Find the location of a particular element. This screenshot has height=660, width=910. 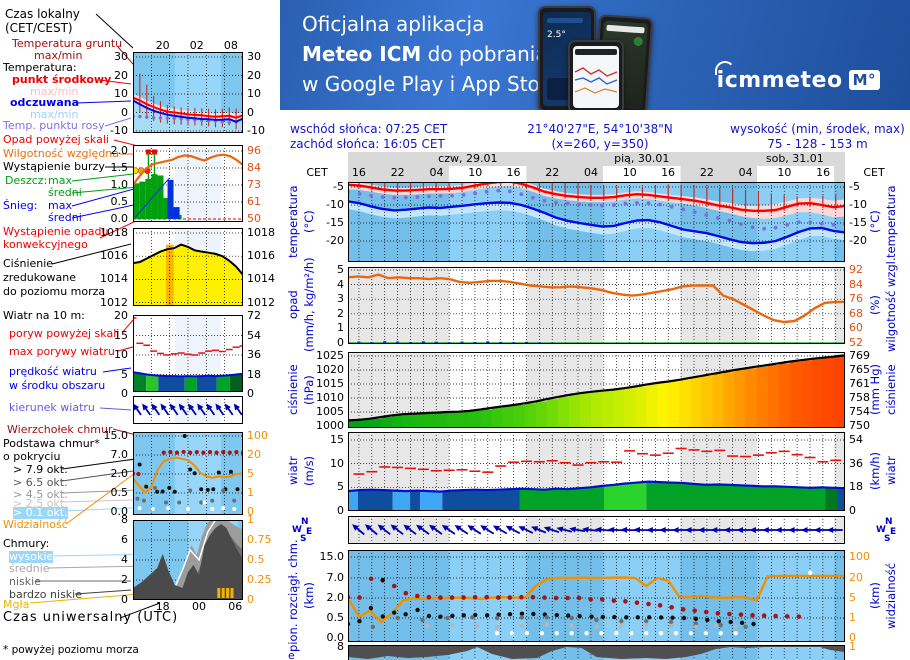

legend-item-43: bardzo niskie is located at coordinates (45, 594).